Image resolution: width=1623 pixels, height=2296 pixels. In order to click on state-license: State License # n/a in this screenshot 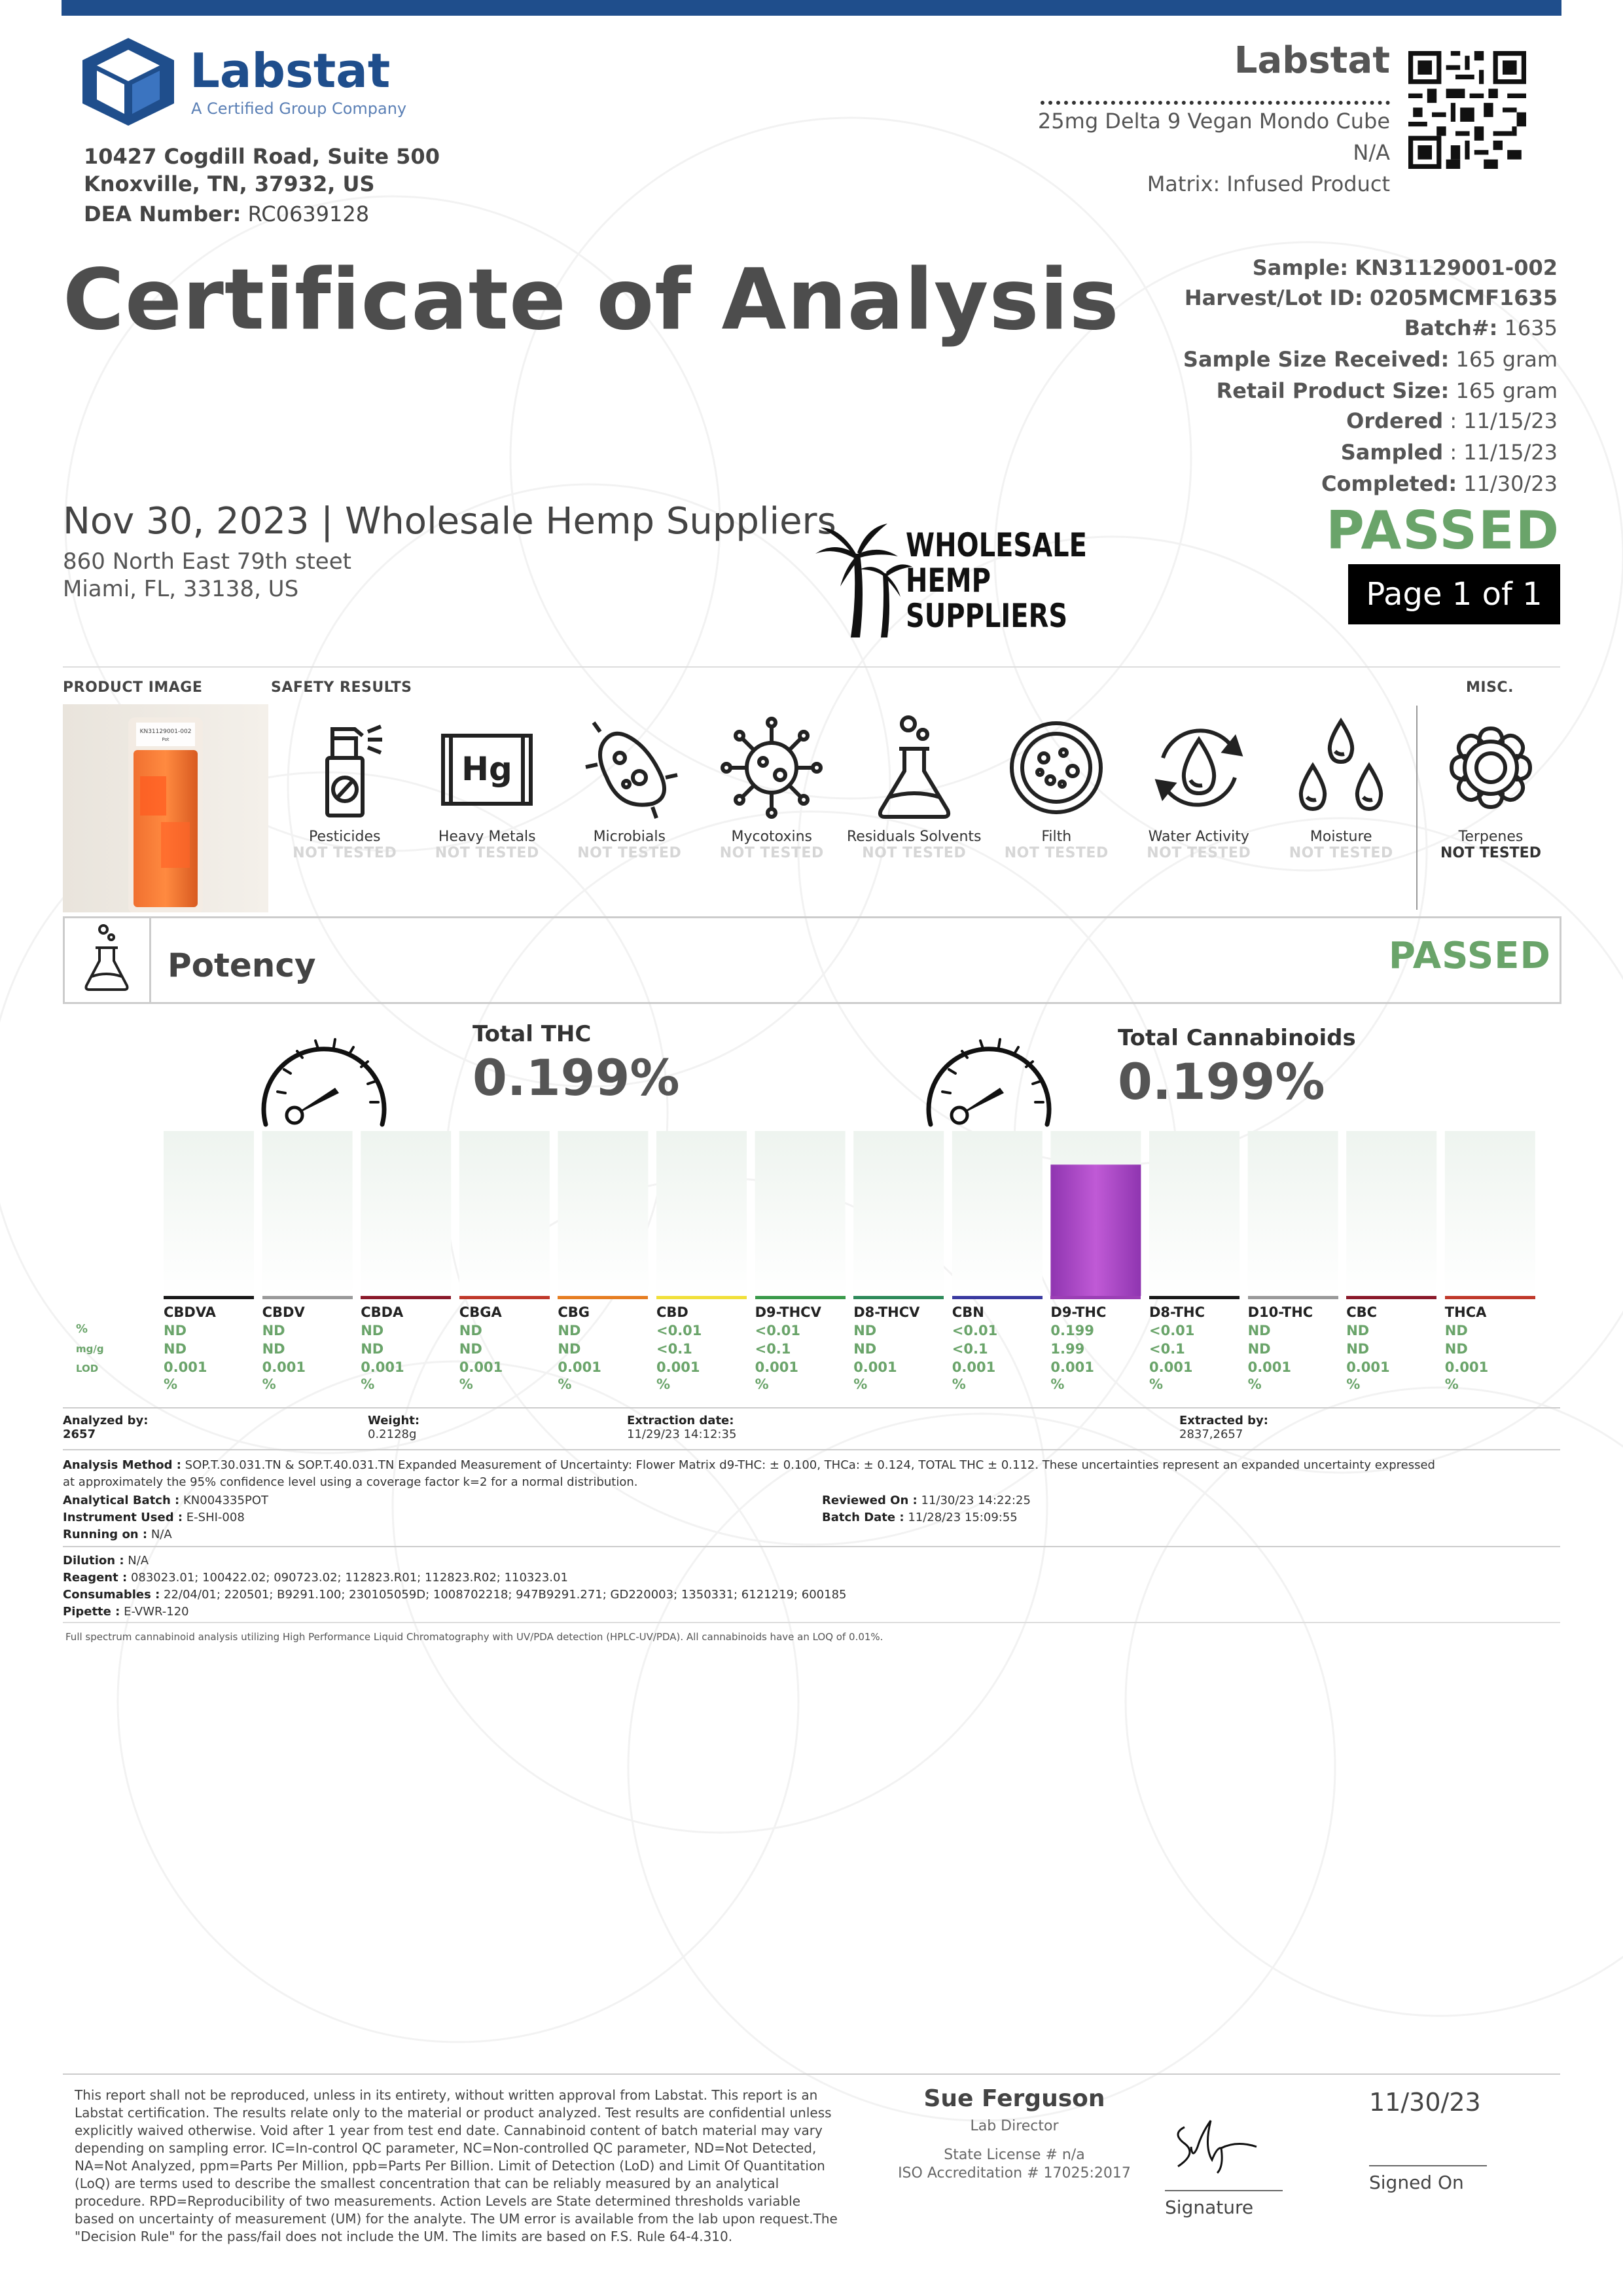, I will do `click(1015, 2155)`.